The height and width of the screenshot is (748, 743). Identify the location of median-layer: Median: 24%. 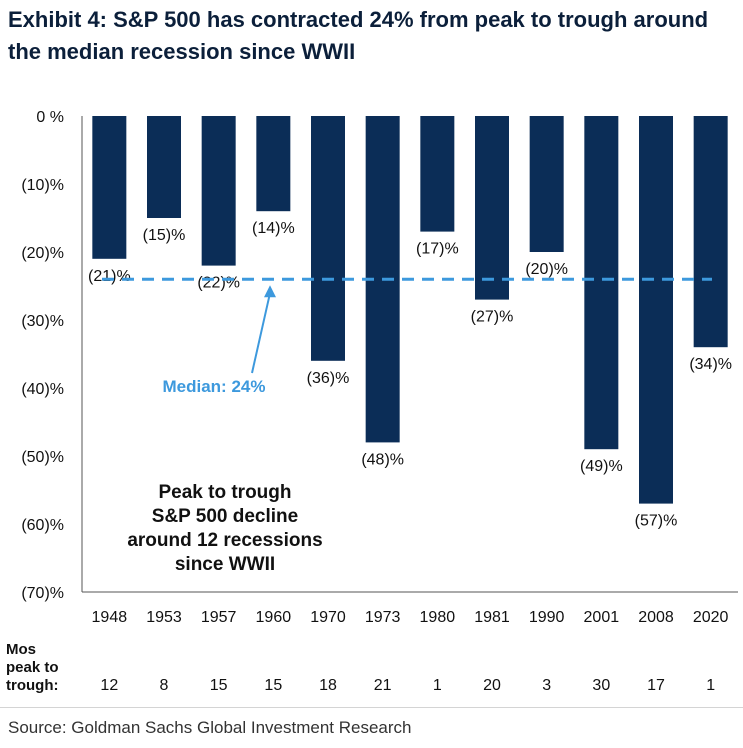
(407, 336).